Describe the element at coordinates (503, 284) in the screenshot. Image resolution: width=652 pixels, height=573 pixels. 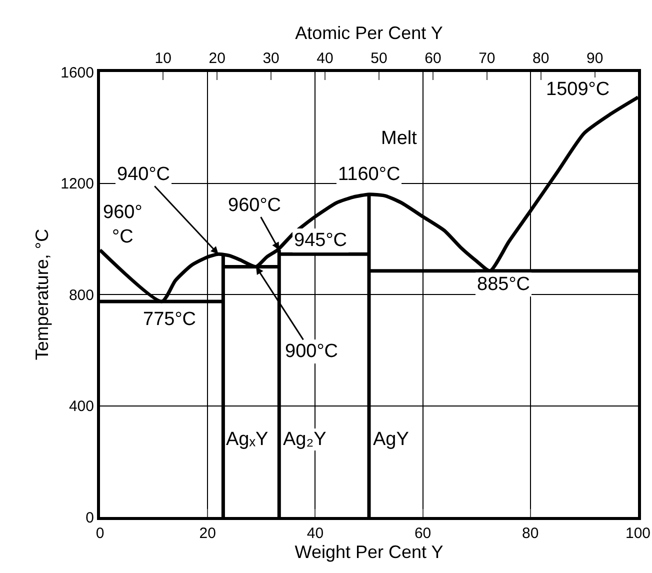
I see `annotation: 885°C` at that location.